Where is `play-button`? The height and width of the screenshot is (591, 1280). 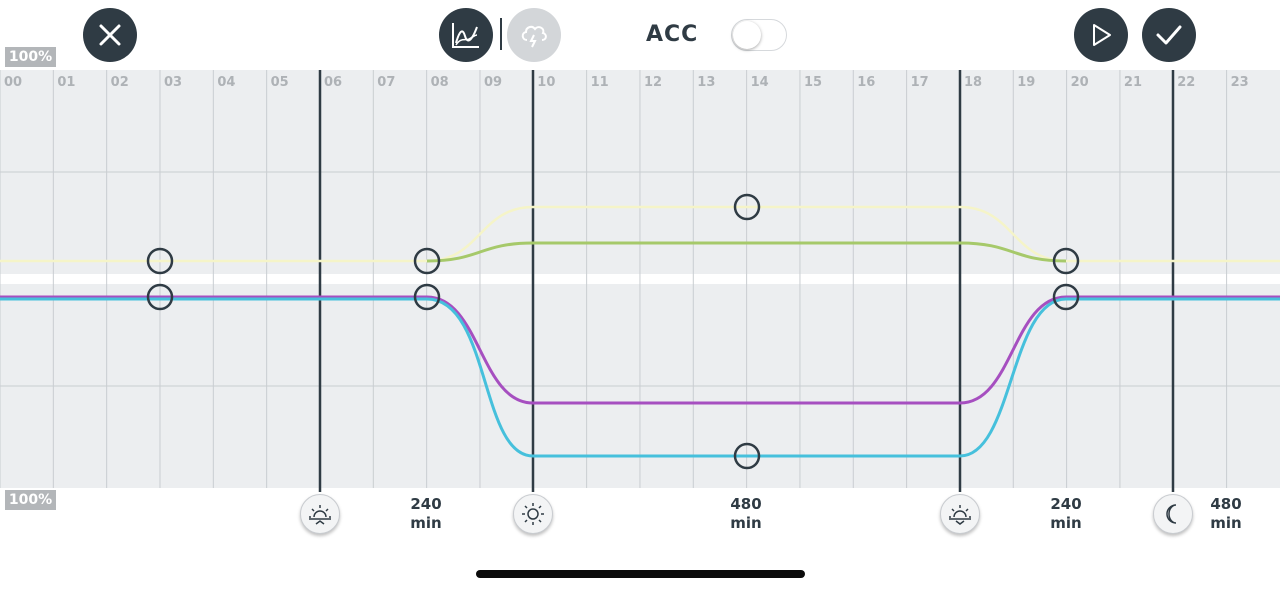
play-button is located at coordinates (1101, 35).